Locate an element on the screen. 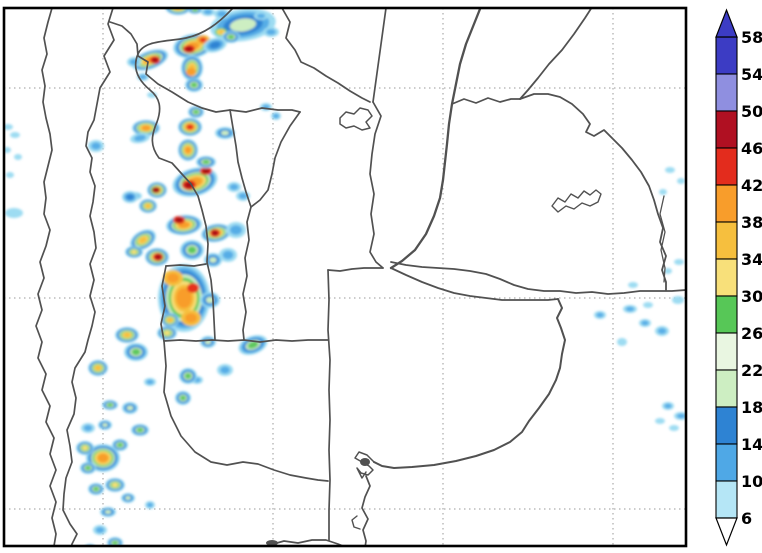 Image resolution: width=762 pixels, height=553 pixels. colorbar-tick-label: 38 is located at coordinates (751, 222).